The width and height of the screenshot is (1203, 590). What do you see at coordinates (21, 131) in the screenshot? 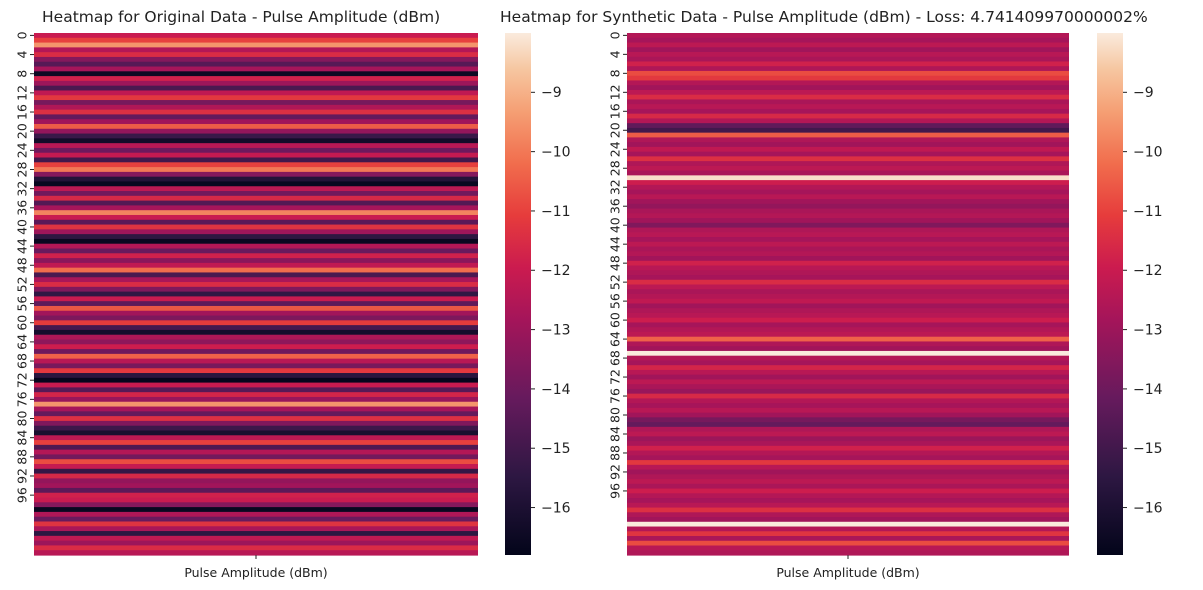
I see `y-tick-label: 20` at bounding box center [21, 131].